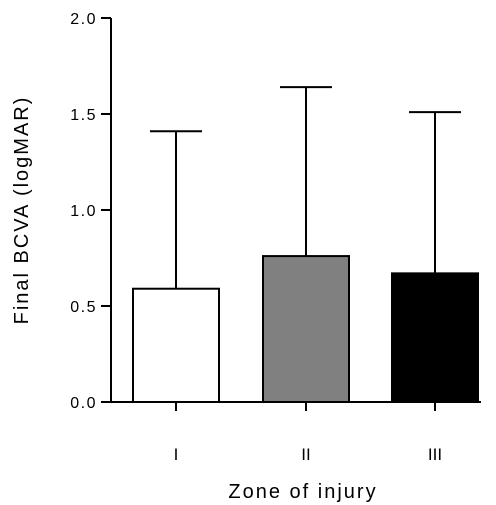 The width and height of the screenshot is (496, 505). Describe the element at coordinates (305, 454) in the screenshot. I see `x-tick-label: II` at that location.